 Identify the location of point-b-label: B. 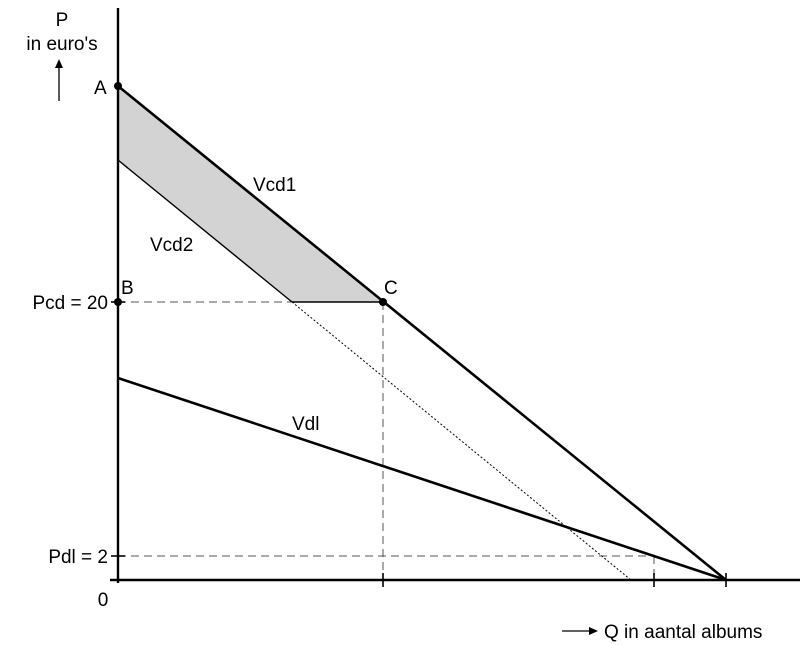
(127, 288).